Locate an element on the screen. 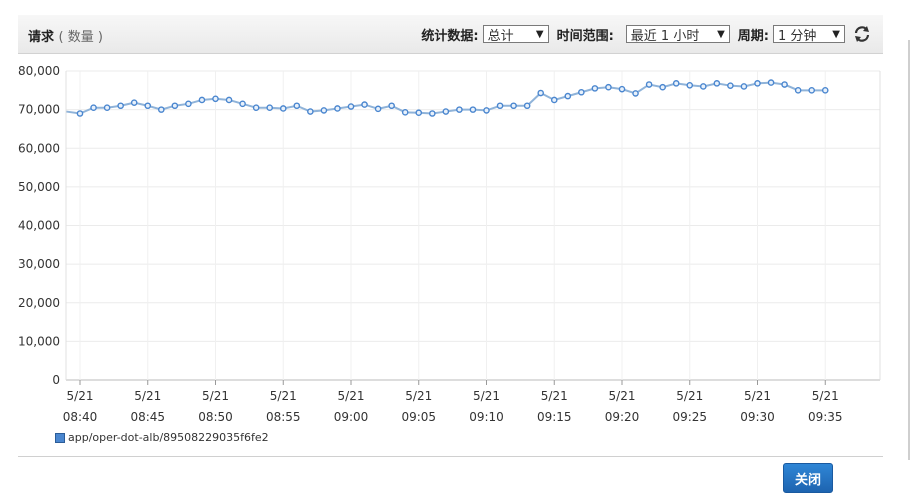 This screenshot has height=493, width=912. x-tick-time: 08:40 is located at coordinates (80, 417).